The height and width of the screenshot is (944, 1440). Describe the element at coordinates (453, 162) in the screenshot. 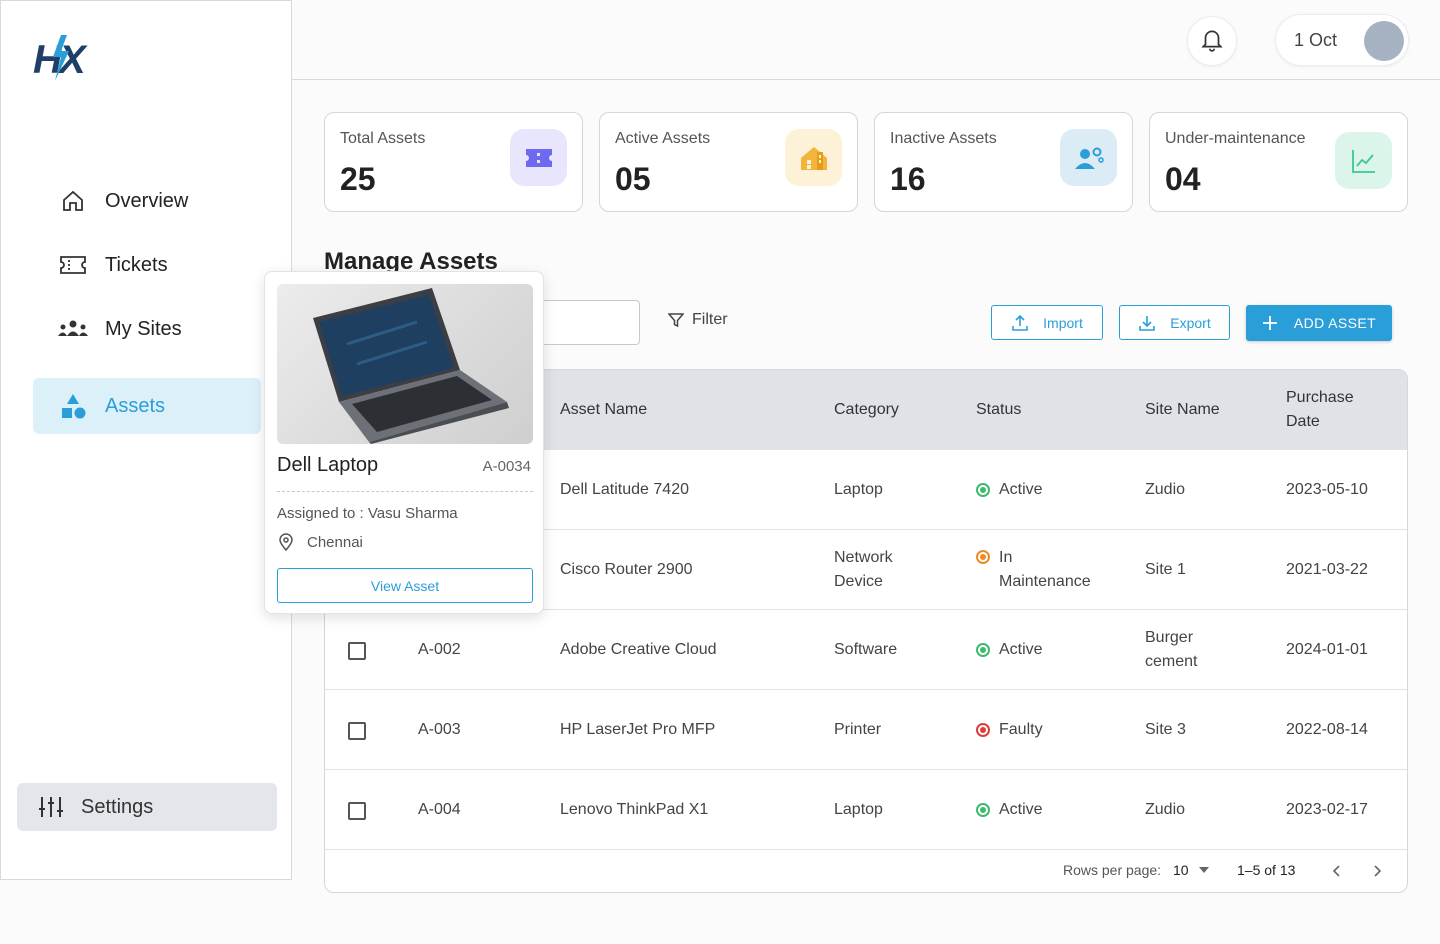

I see `stat-card-total: Total Assets 25` at that location.